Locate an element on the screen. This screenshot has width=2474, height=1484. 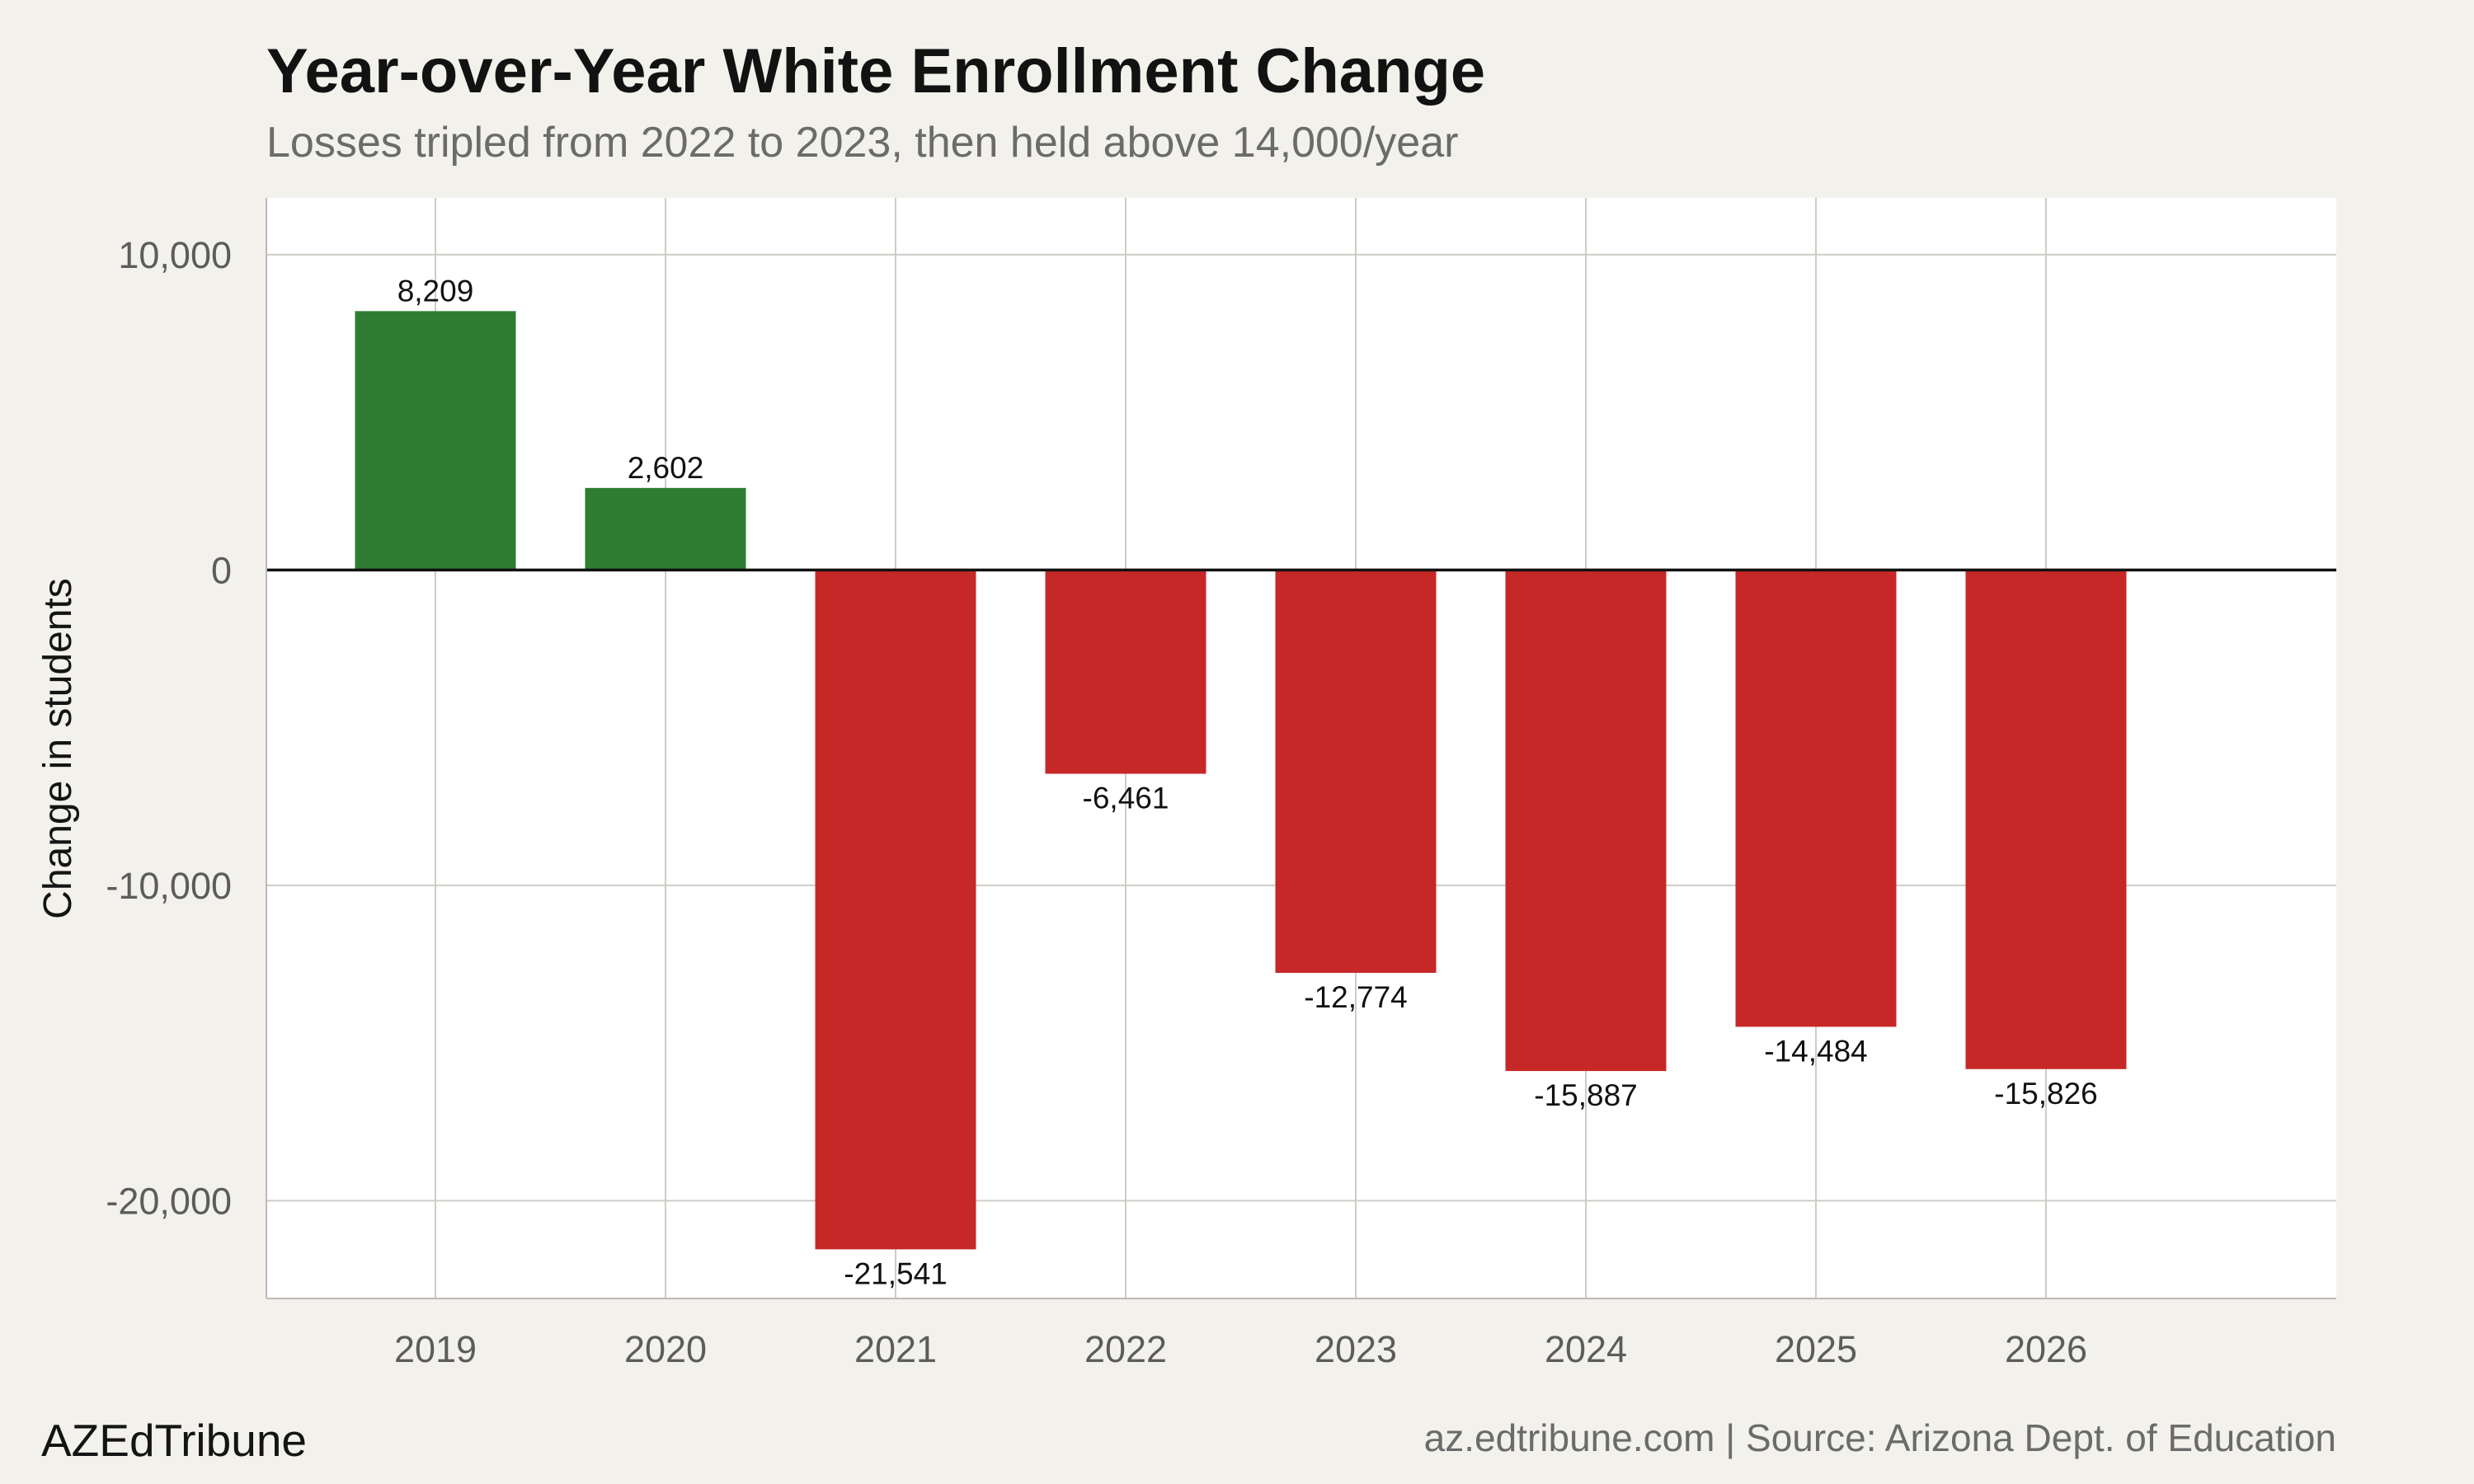
y-tick-label: -10,000 is located at coordinates (169, 886).